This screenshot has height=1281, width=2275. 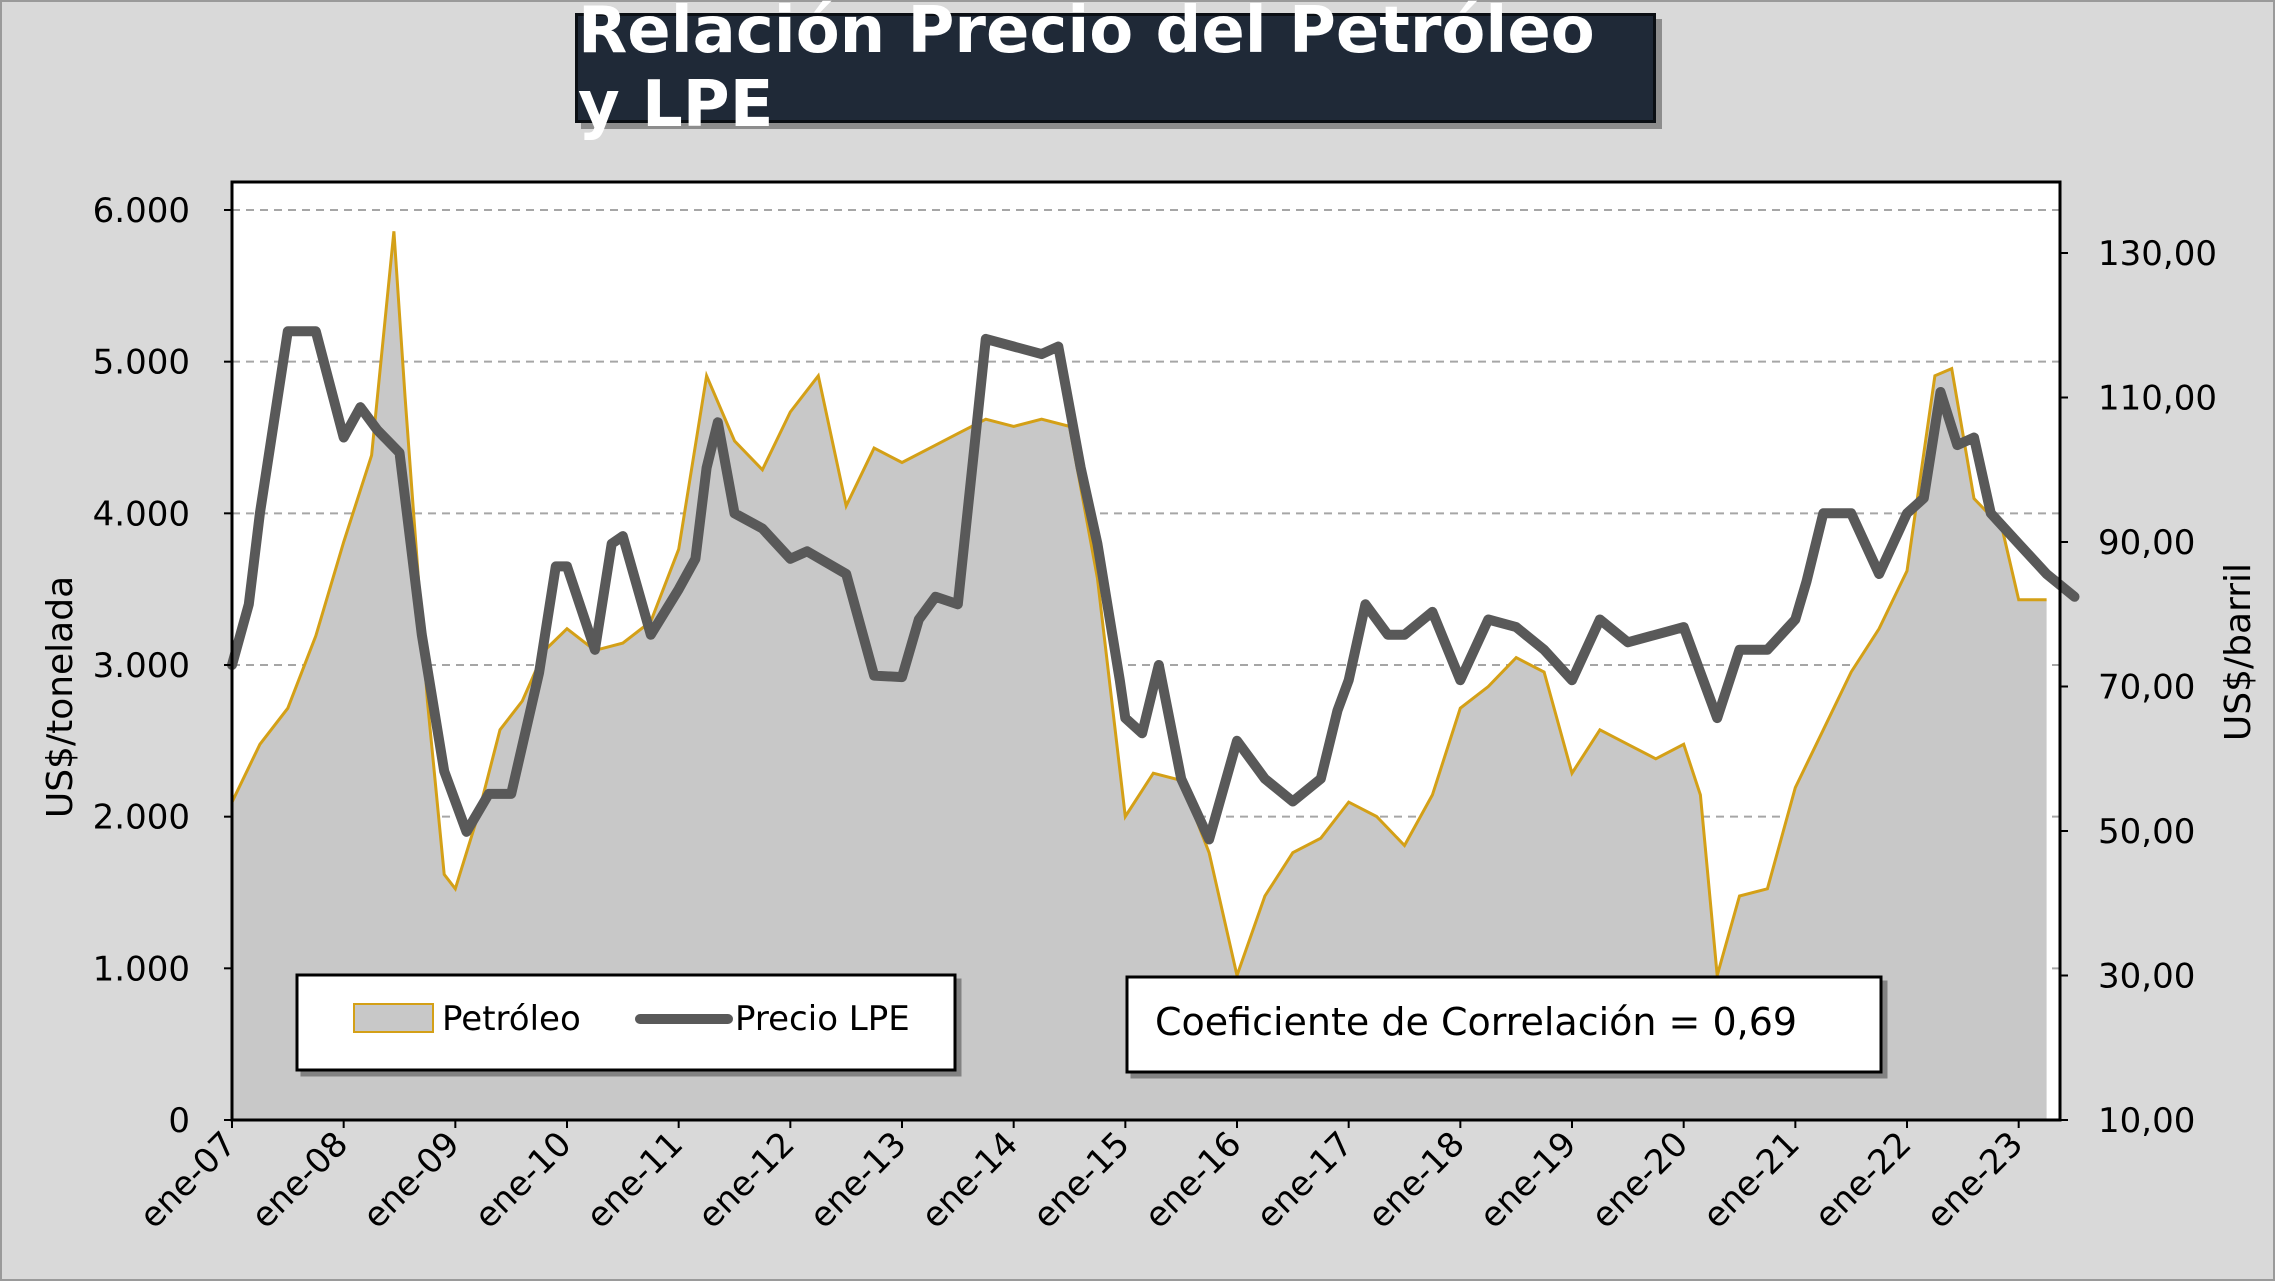 I want to click on left-tick-label: 1.000, so click(x=141, y=969).